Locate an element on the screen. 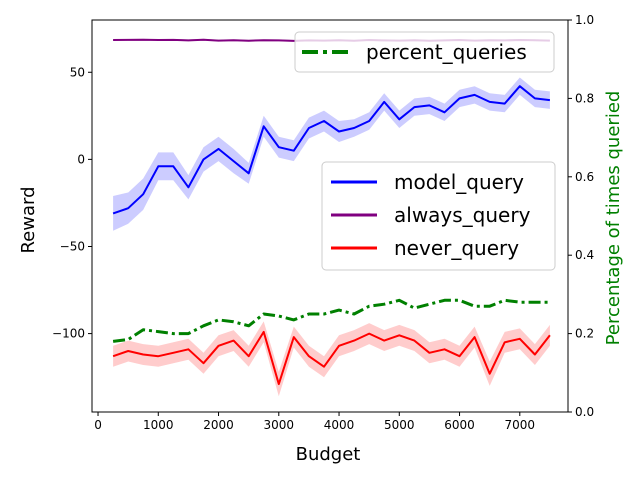 The width and height of the screenshot is (640, 480). legend-label-model_query: model_query is located at coordinates (459, 182).